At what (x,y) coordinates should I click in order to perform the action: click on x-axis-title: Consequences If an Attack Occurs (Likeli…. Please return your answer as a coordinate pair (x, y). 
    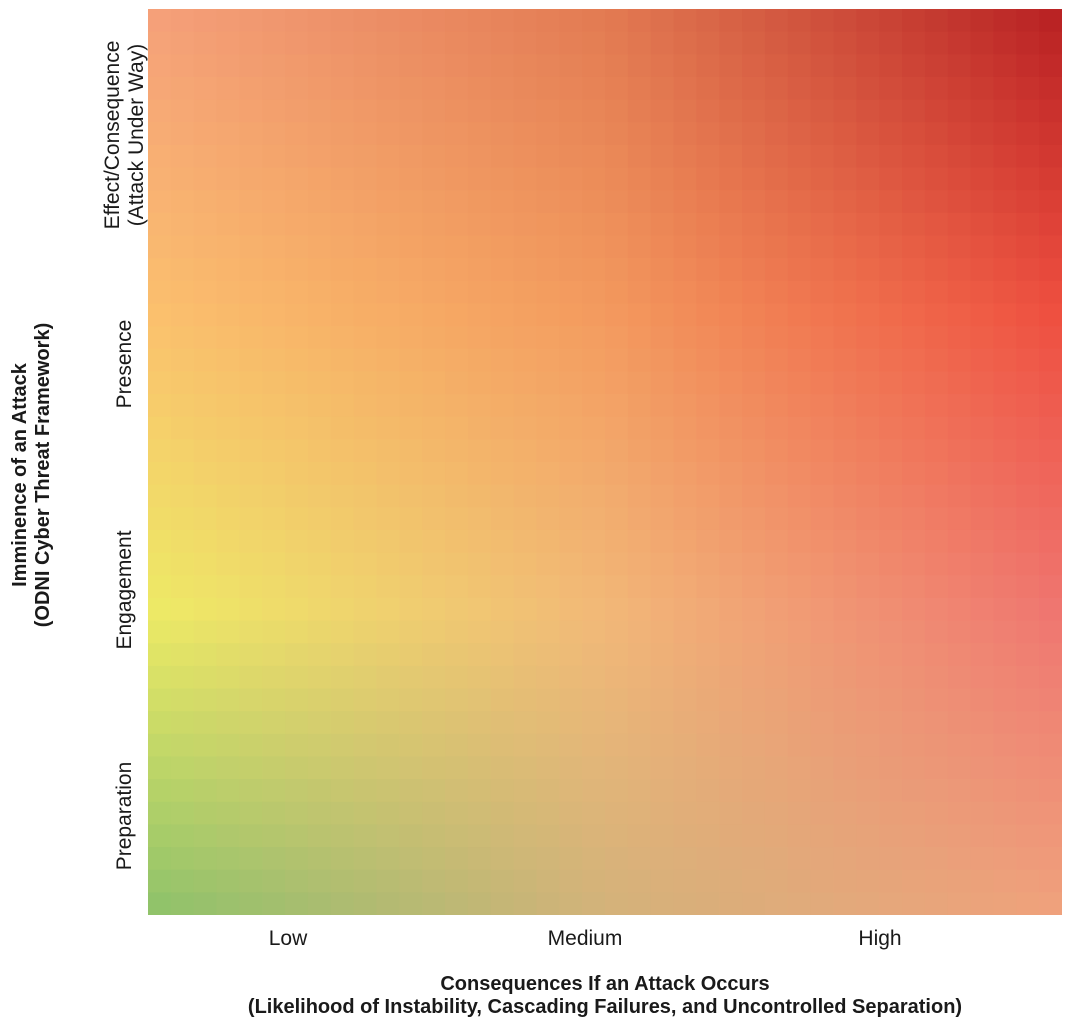
    Looking at the image, I should click on (605, 996).